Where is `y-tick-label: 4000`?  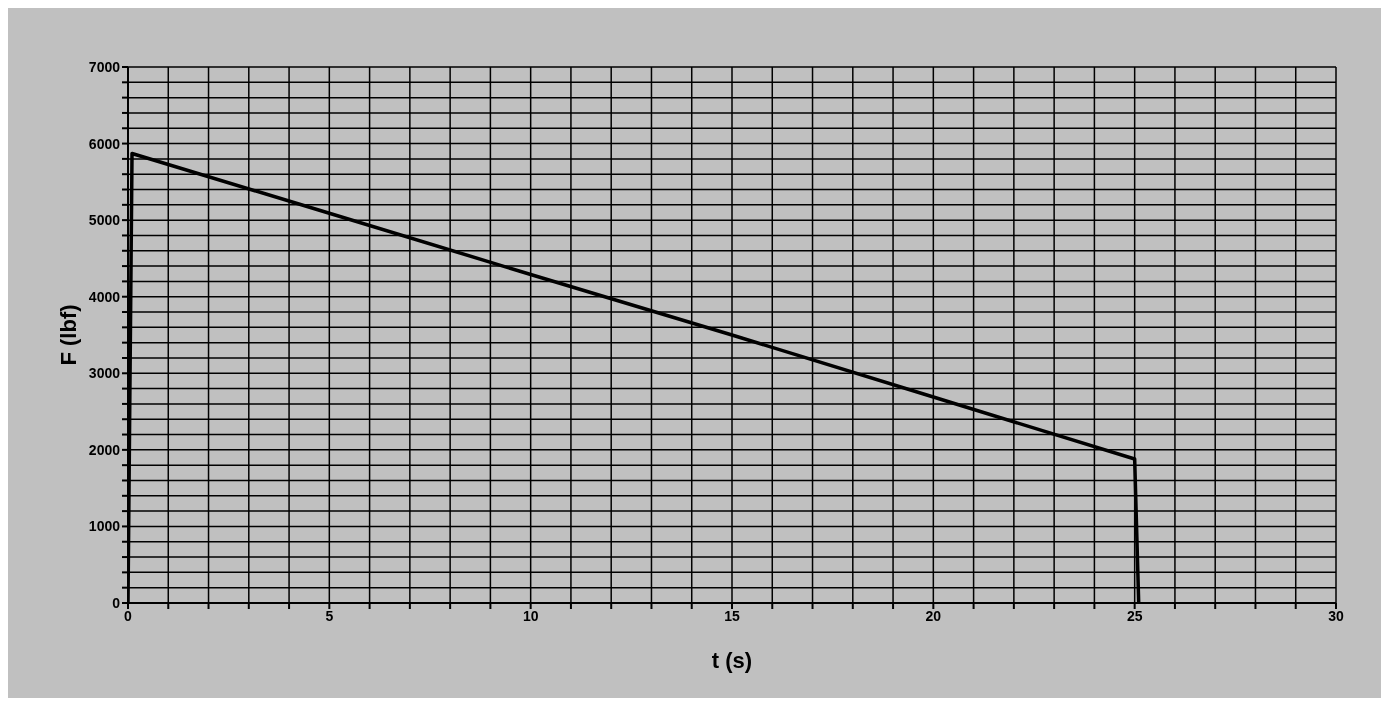 y-tick-label: 4000 is located at coordinates (104, 296).